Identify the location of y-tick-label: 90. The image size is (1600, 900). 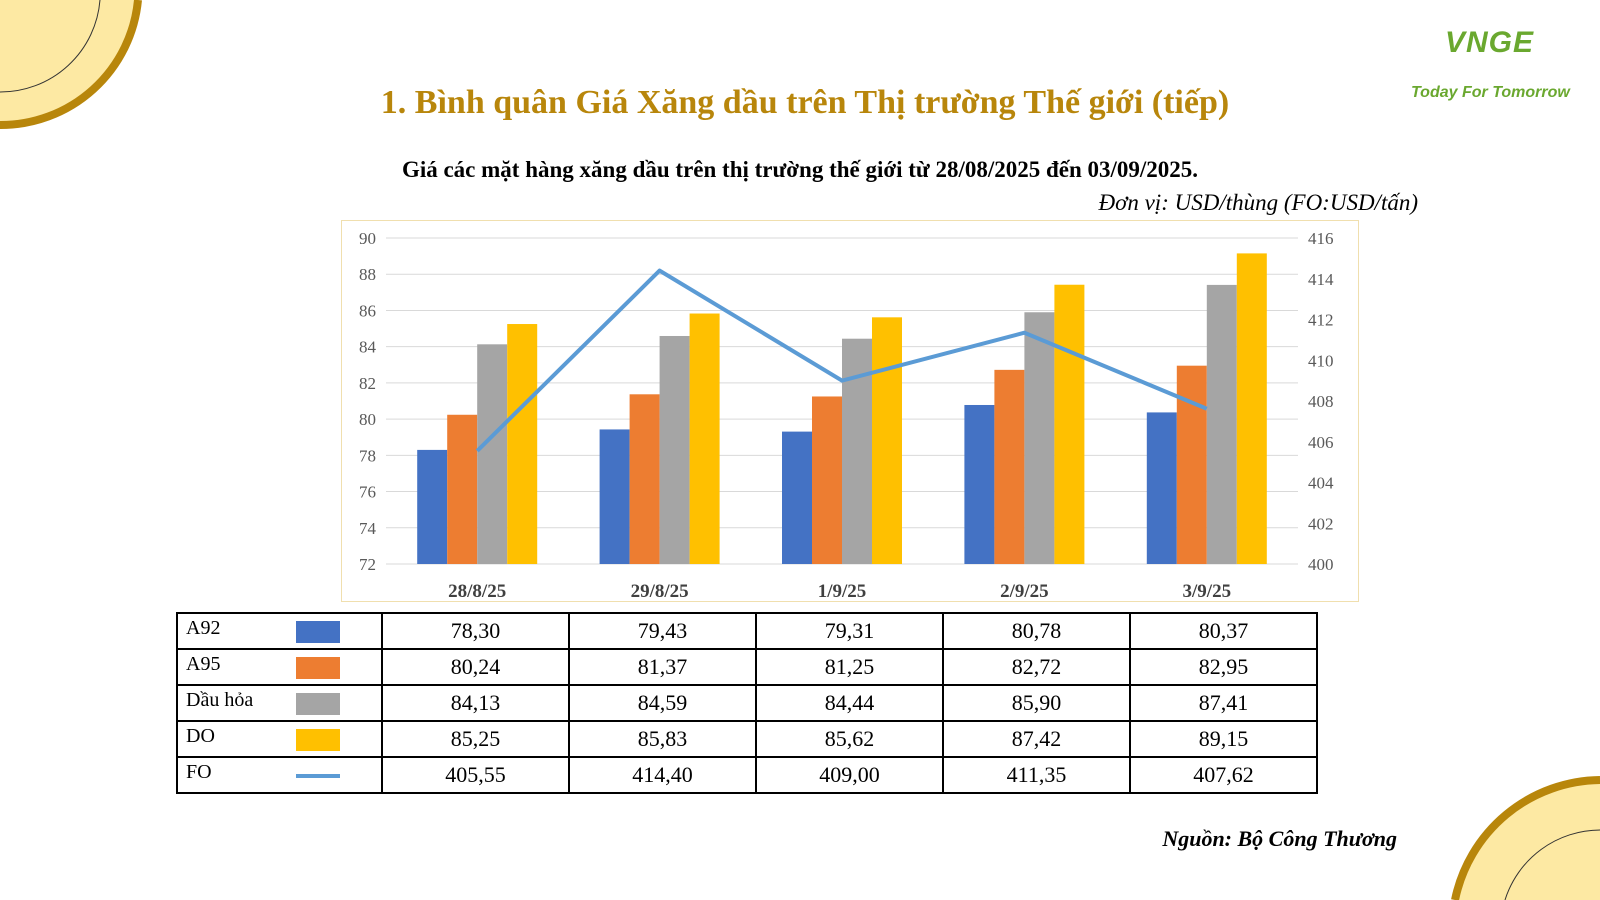
(367, 238).